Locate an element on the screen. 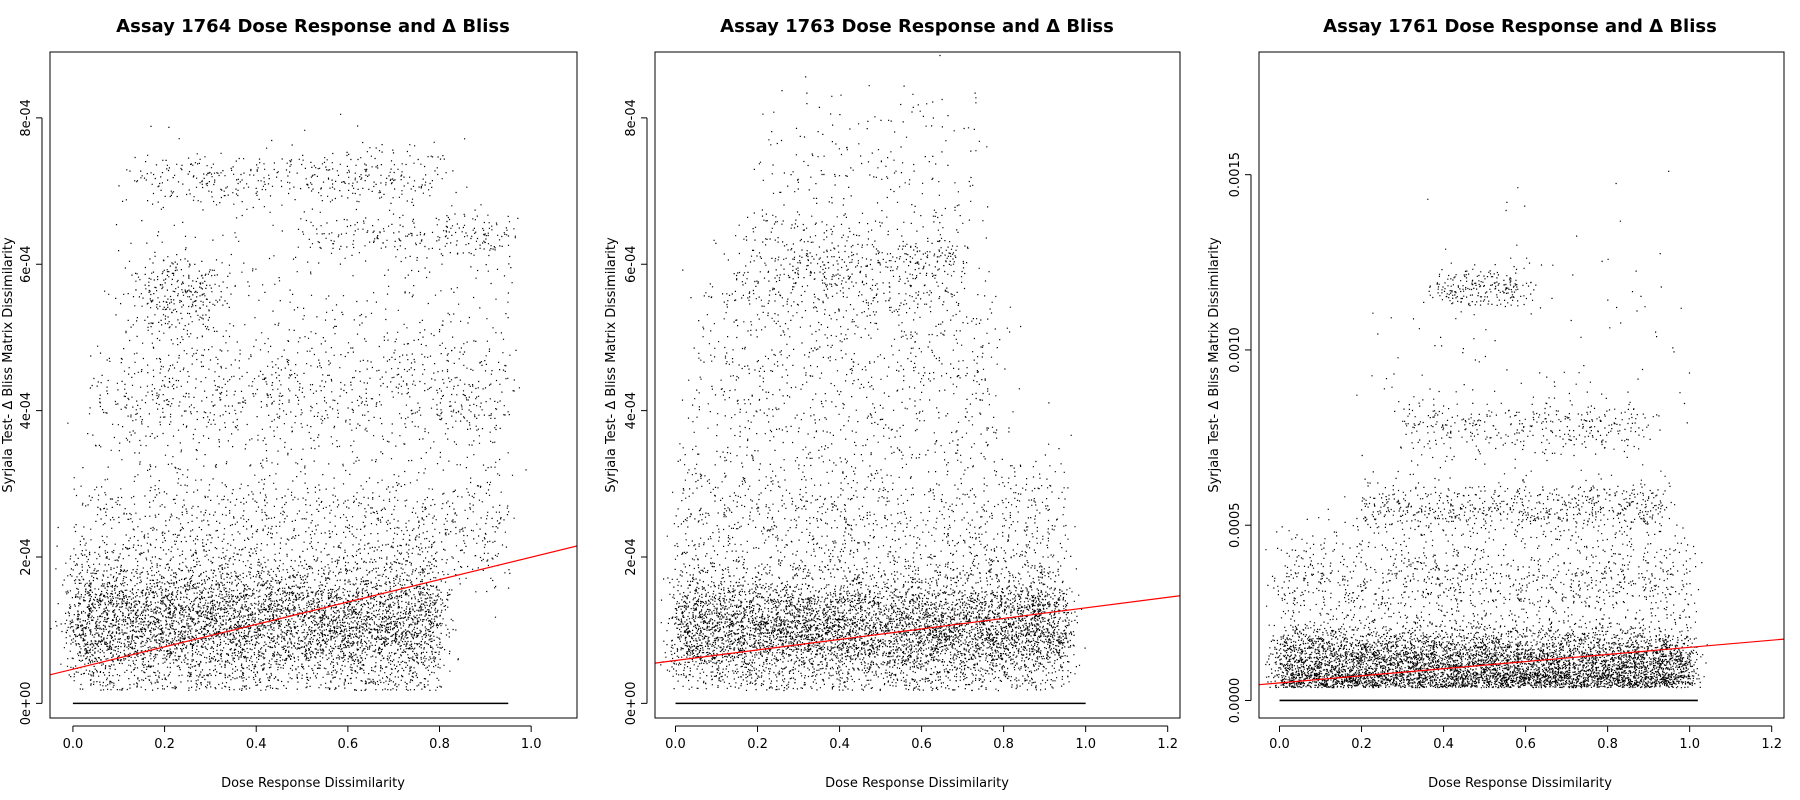 The height and width of the screenshot is (800, 1800). panel-title: Assay 1763 Dose Response and Δ Bliss is located at coordinates (917, 26).